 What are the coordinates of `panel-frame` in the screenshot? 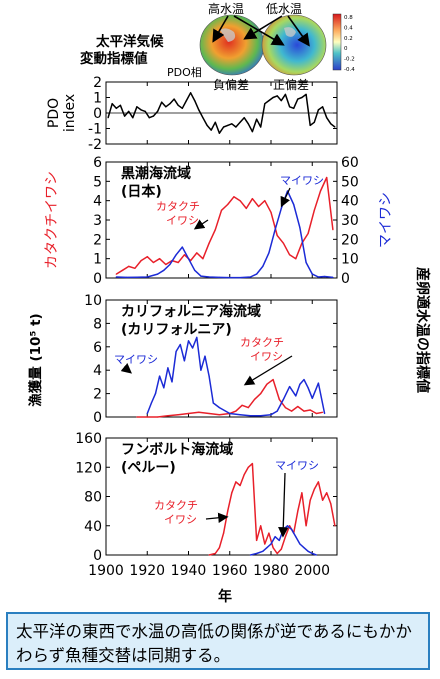 It's located at (221, 358).